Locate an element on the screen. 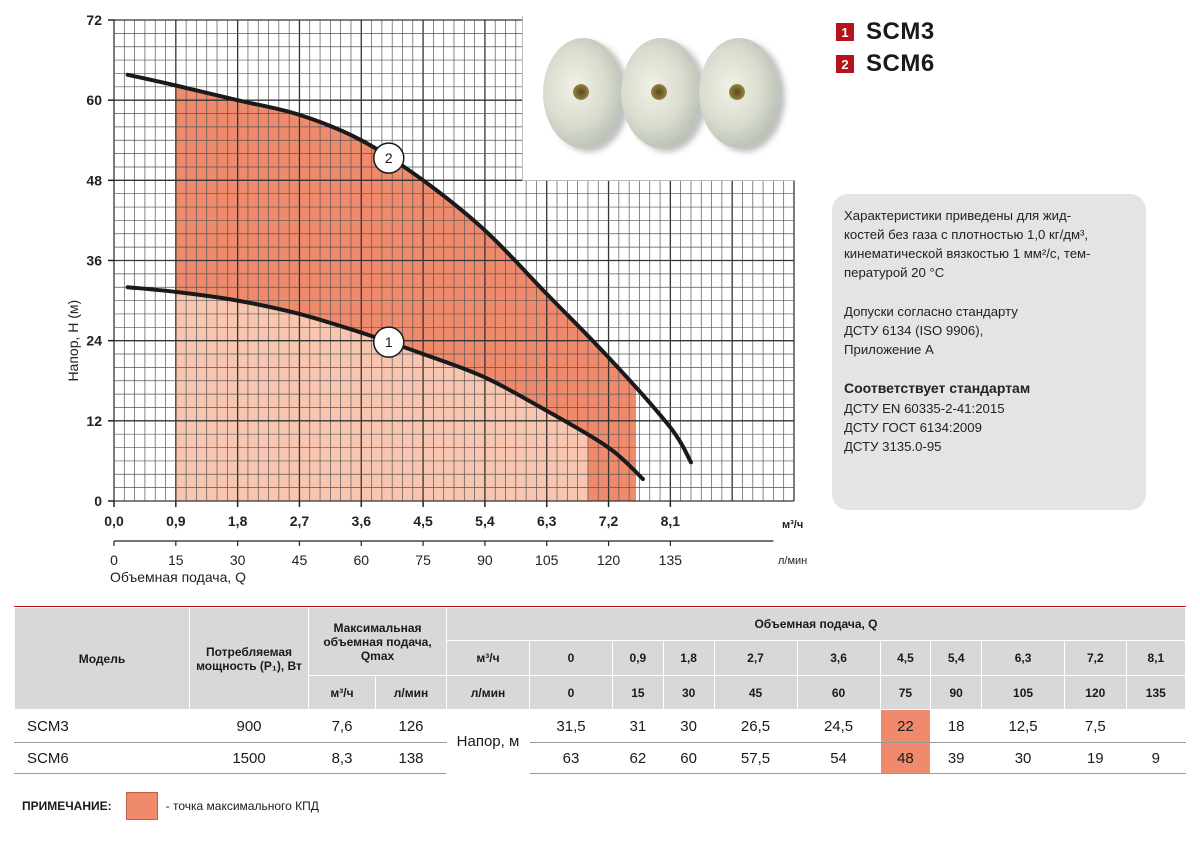  flow-lmin-cell: 75 is located at coordinates (905, 692).